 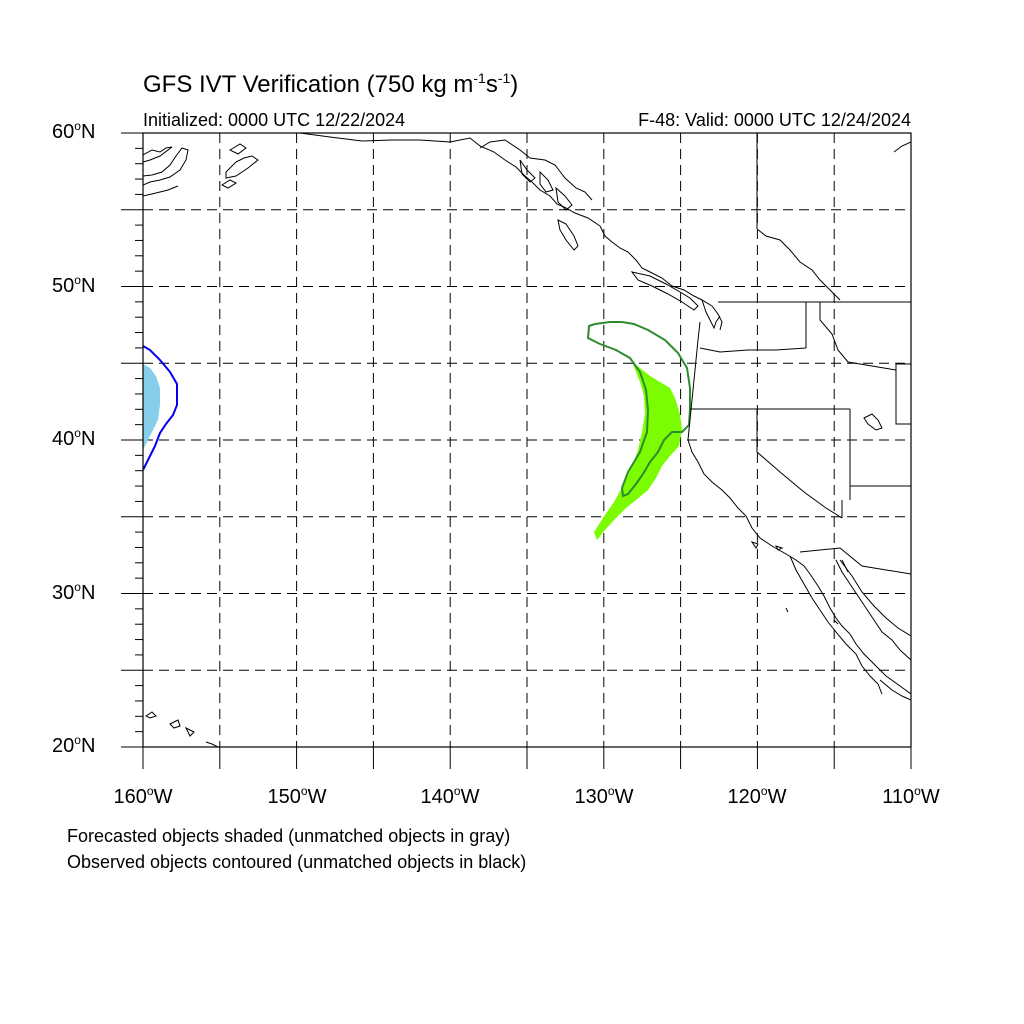 What do you see at coordinates (143, 796) in the screenshot?
I see `lon-label-160w: 160oW` at bounding box center [143, 796].